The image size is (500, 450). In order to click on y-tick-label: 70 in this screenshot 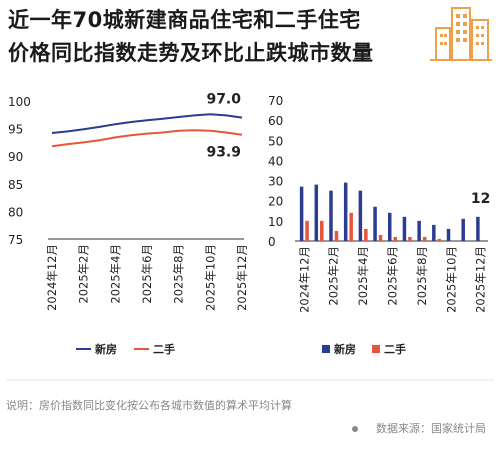, I will do `click(275, 101)`.